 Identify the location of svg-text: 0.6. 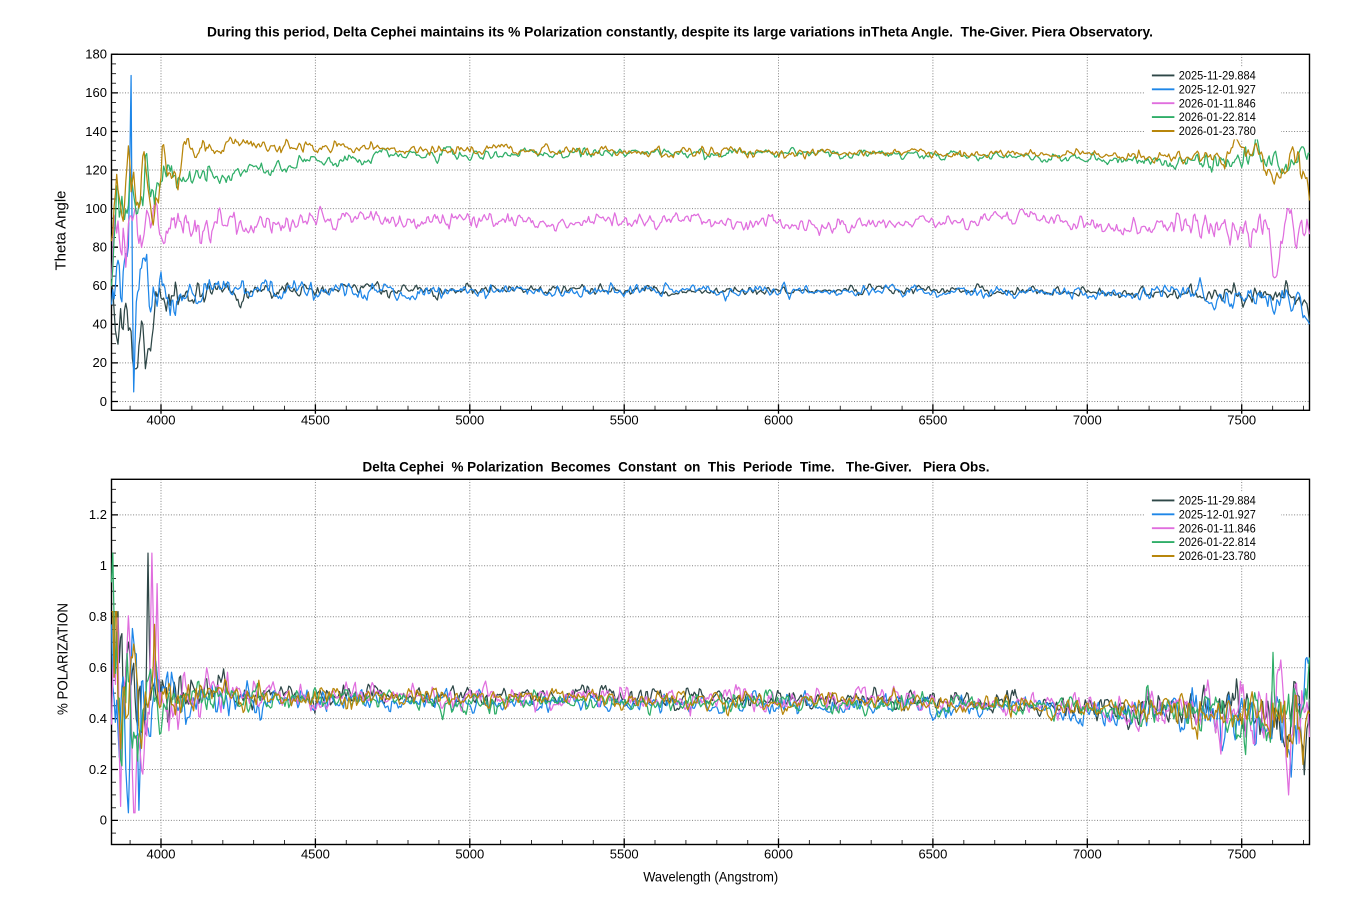
(98, 667).